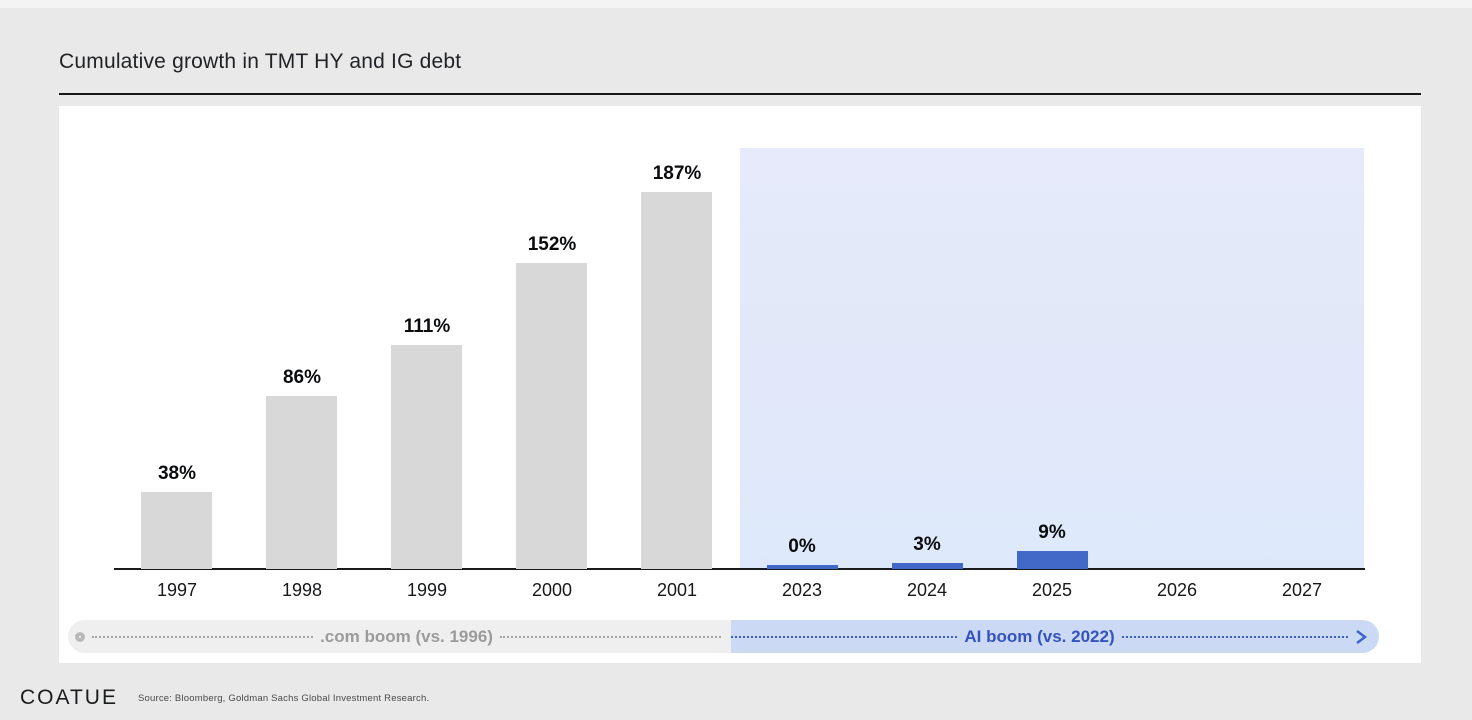 The width and height of the screenshot is (1472, 720). What do you see at coordinates (676, 380) in the screenshot?
I see `bar-2001` at bounding box center [676, 380].